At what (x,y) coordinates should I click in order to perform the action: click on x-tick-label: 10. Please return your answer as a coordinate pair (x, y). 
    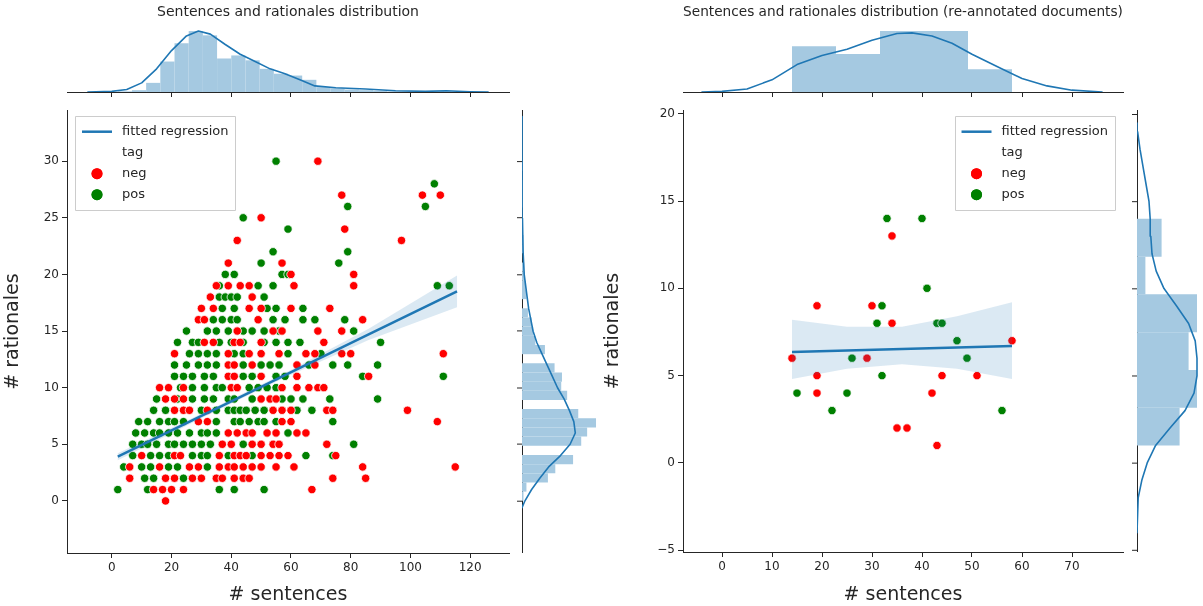
    Looking at the image, I should click on (772, 566).